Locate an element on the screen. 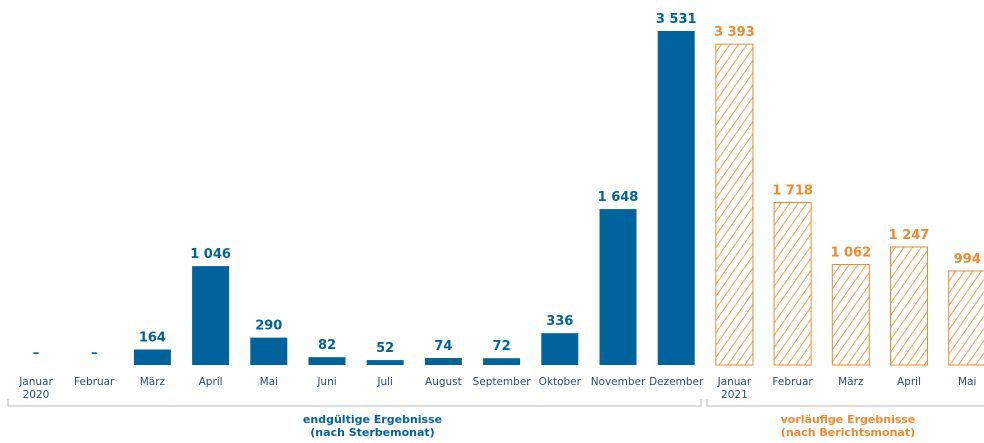  x-tick-label: Januar 2020 is located at coordinates (35, 388).